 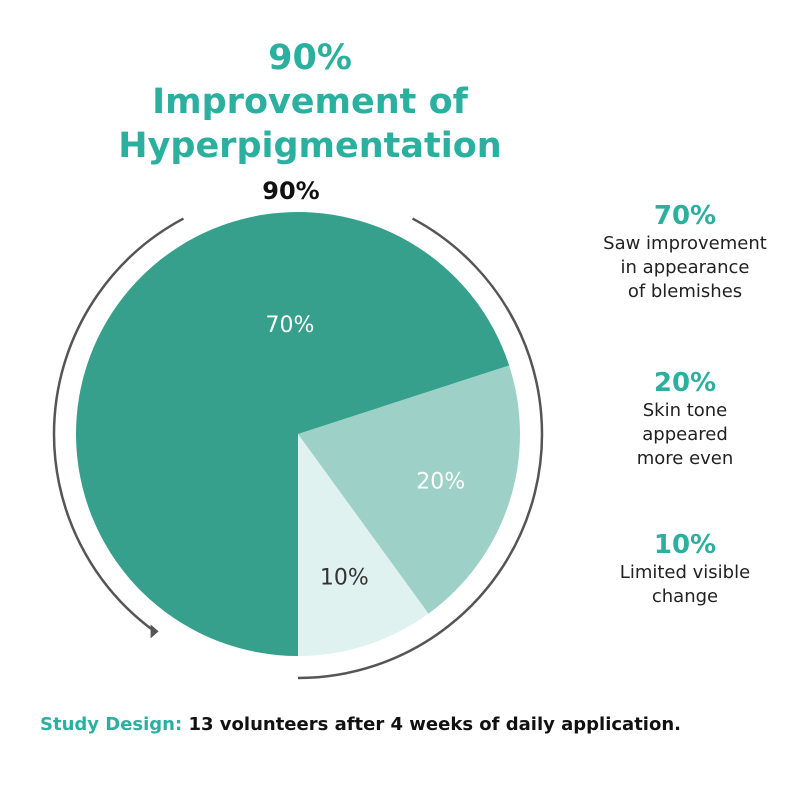 What do you see at coordinates (154, 631) in the screenshot?
I see `indicator-arrow-head` at bounding box center [154, 631].